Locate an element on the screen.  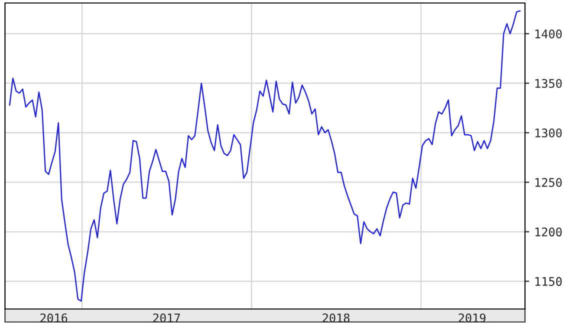
y-tick-label: 1300 is located at coordinates (548, 133).